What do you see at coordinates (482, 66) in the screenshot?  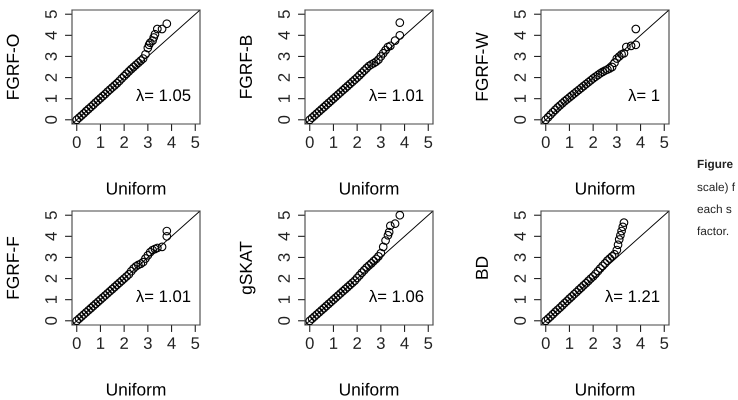 I see `y-axis-title: FGRF-W` at bounding box center [482, 66].